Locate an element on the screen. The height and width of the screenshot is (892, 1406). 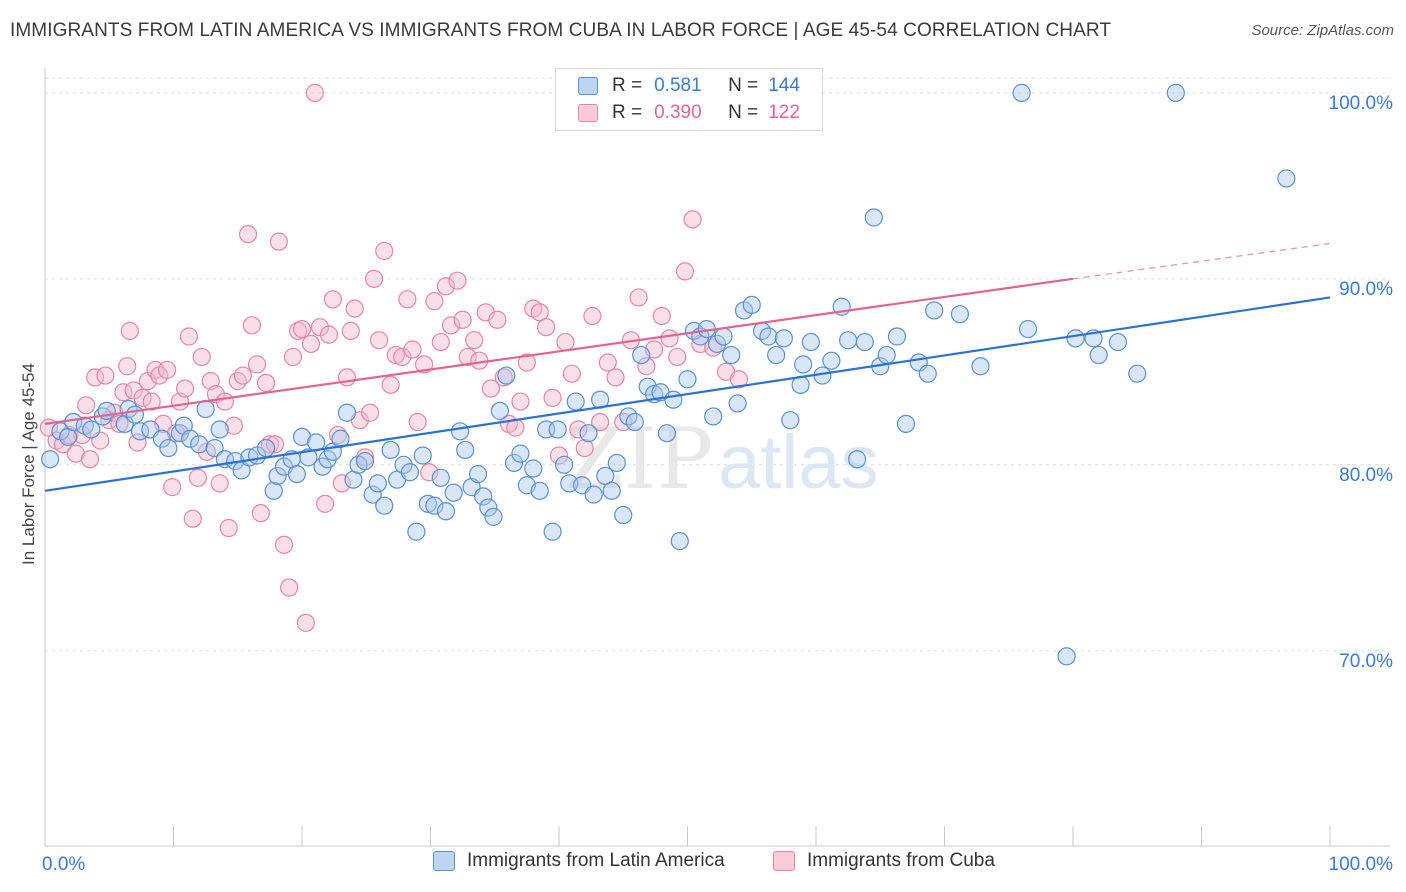
legend-item-latin-america: Immigrants from Latin America is located at coordinates (579, 861).